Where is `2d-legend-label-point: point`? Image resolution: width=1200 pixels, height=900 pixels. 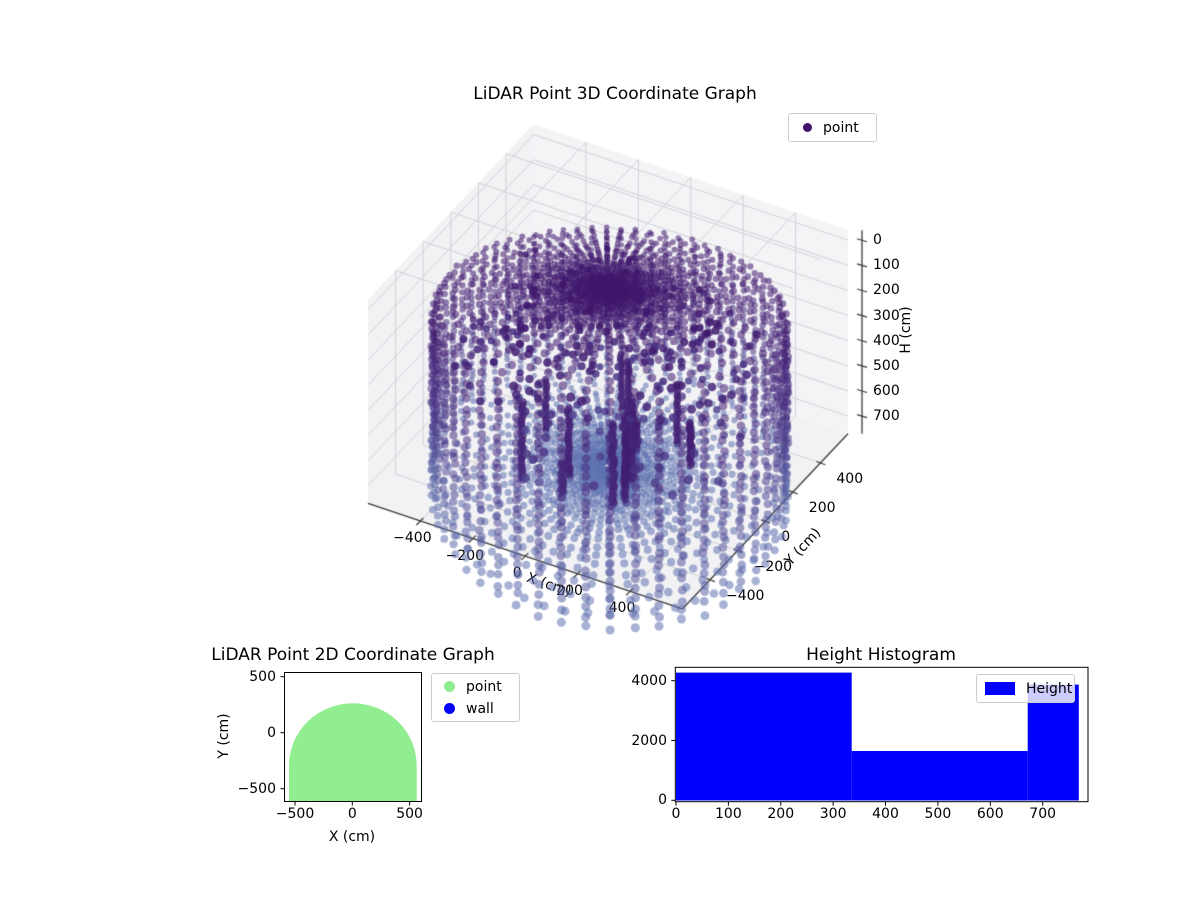 2d-legend-label-point: point is located at coordinates (484, 686).